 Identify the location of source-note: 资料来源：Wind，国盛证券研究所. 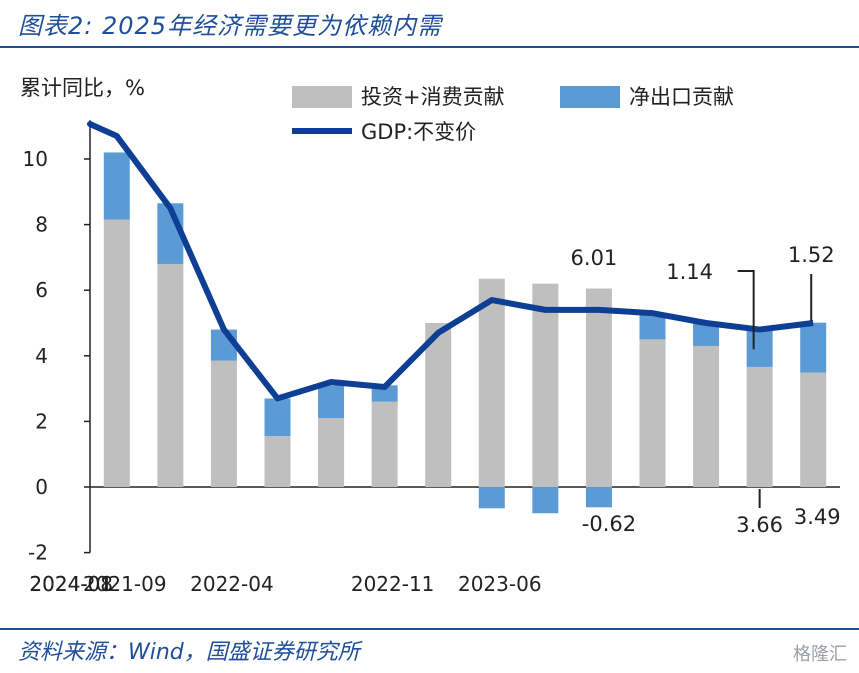
(189, 652).